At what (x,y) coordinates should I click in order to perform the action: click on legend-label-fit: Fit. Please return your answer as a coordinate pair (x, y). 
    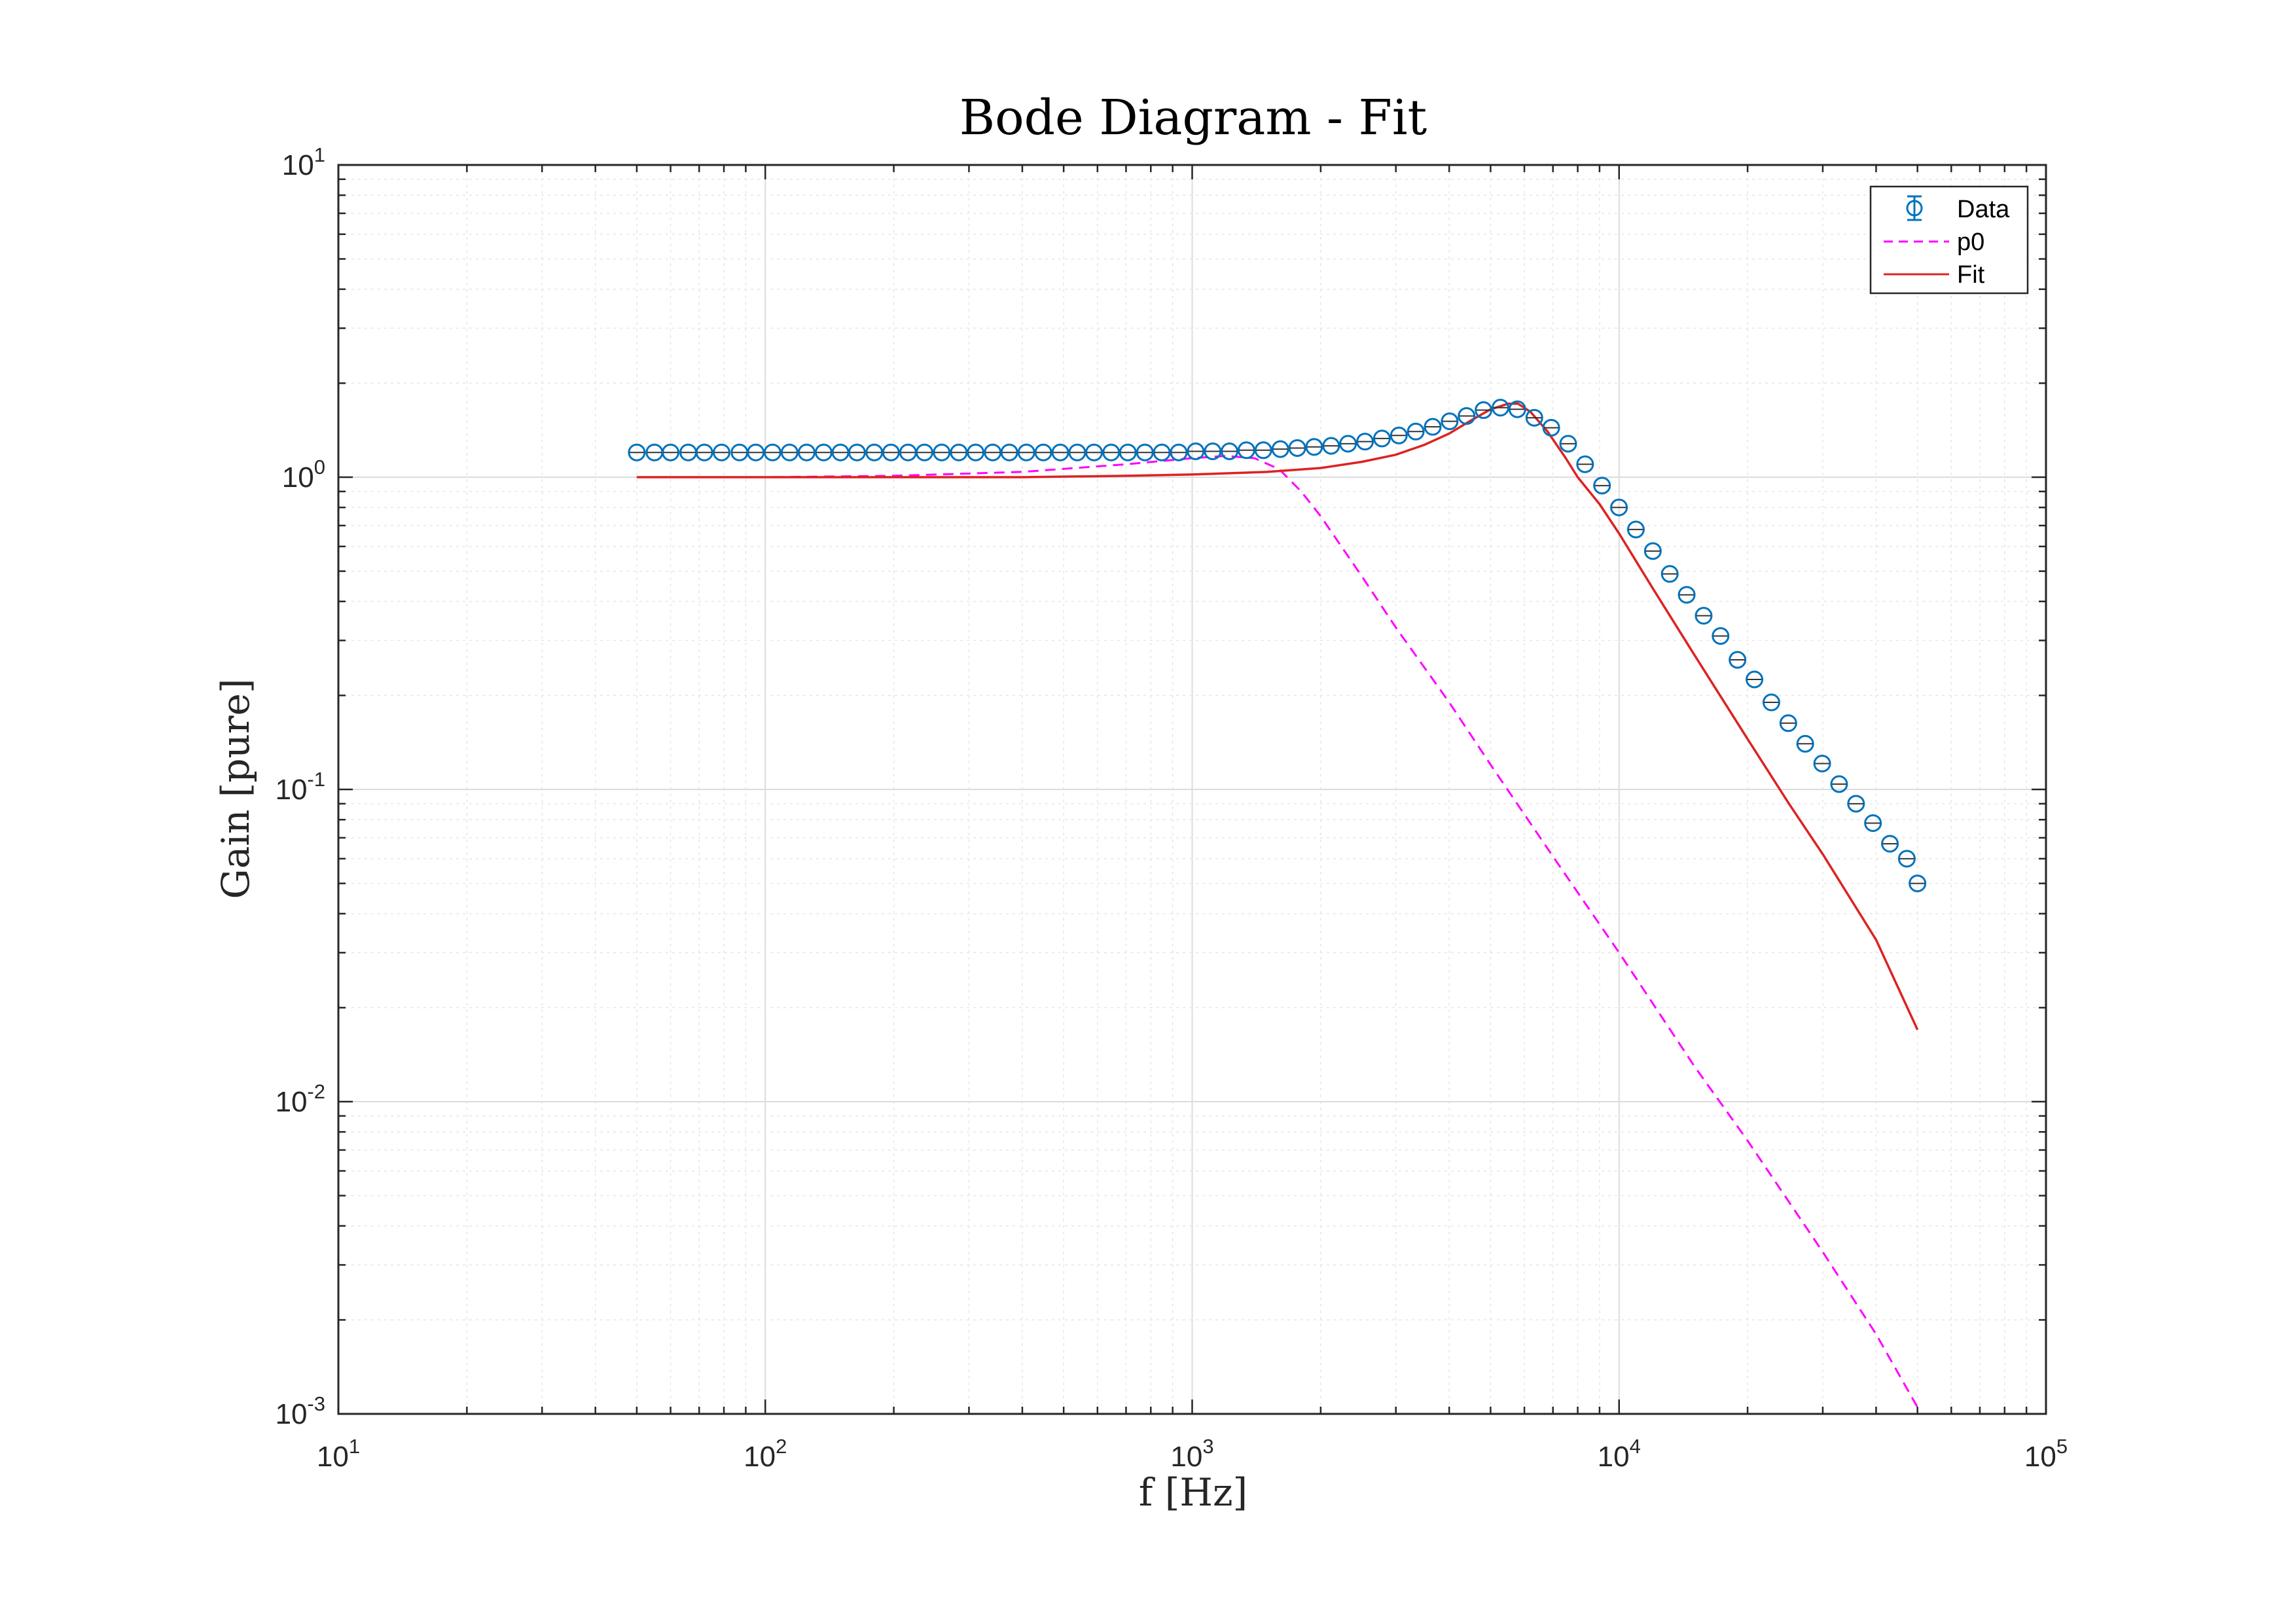
    Looking at the image, I should click on (1971, 275).